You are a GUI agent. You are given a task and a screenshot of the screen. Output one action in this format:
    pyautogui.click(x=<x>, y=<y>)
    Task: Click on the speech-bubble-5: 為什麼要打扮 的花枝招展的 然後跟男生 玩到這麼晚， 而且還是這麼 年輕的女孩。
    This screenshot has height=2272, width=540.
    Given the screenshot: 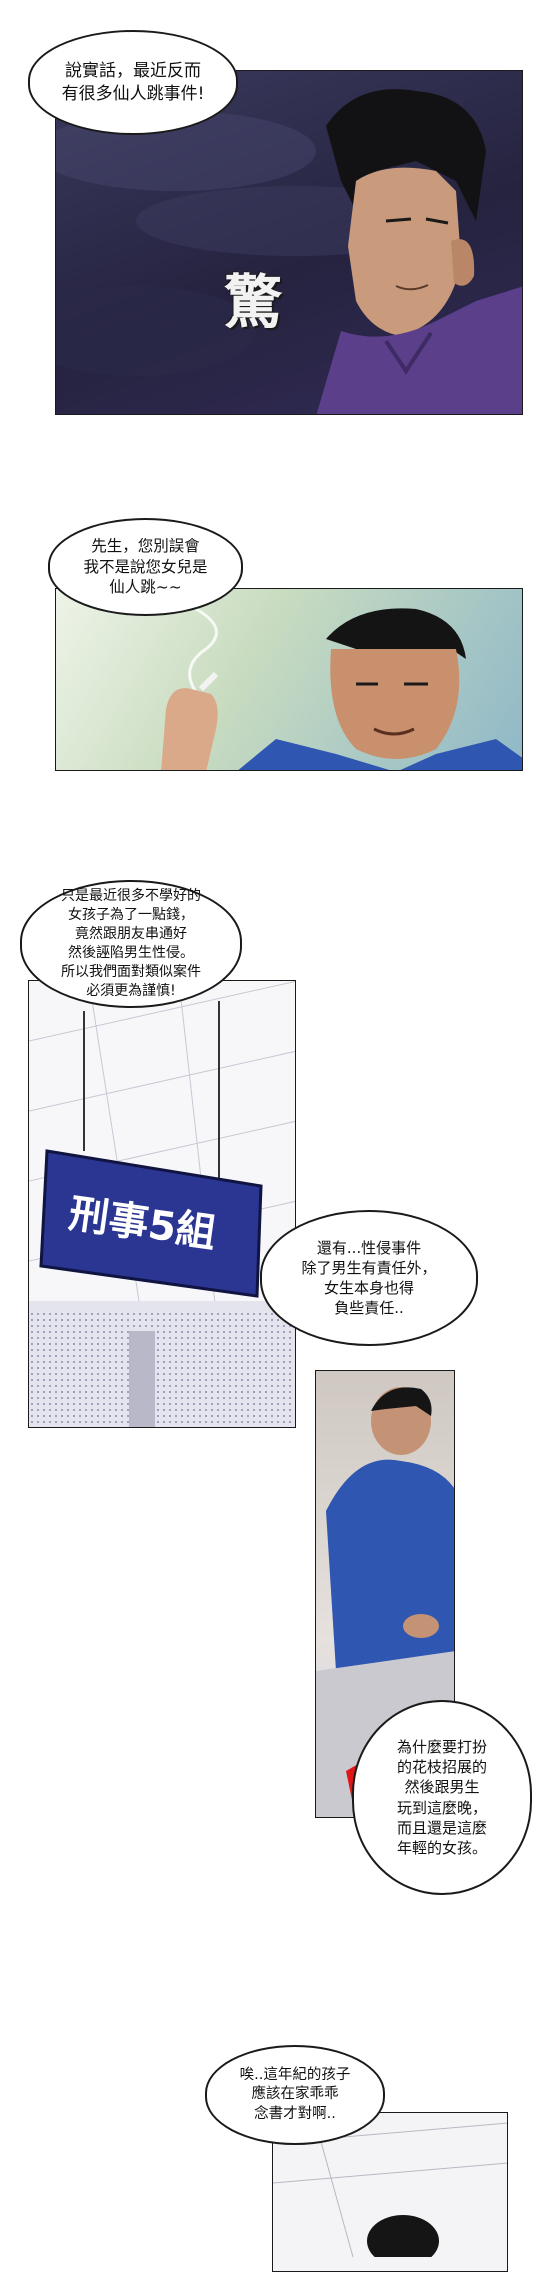 What is the action you would take?
    pyautogui.click(x=442, y=1797)
    